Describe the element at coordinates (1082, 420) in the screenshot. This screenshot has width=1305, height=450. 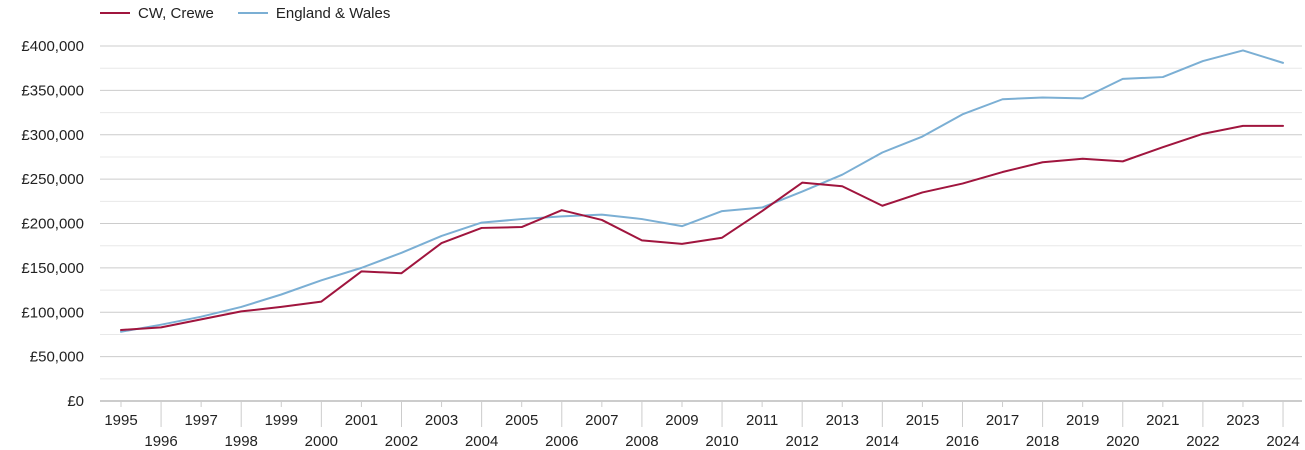
I see `x-tick-label: 2019` at that location.